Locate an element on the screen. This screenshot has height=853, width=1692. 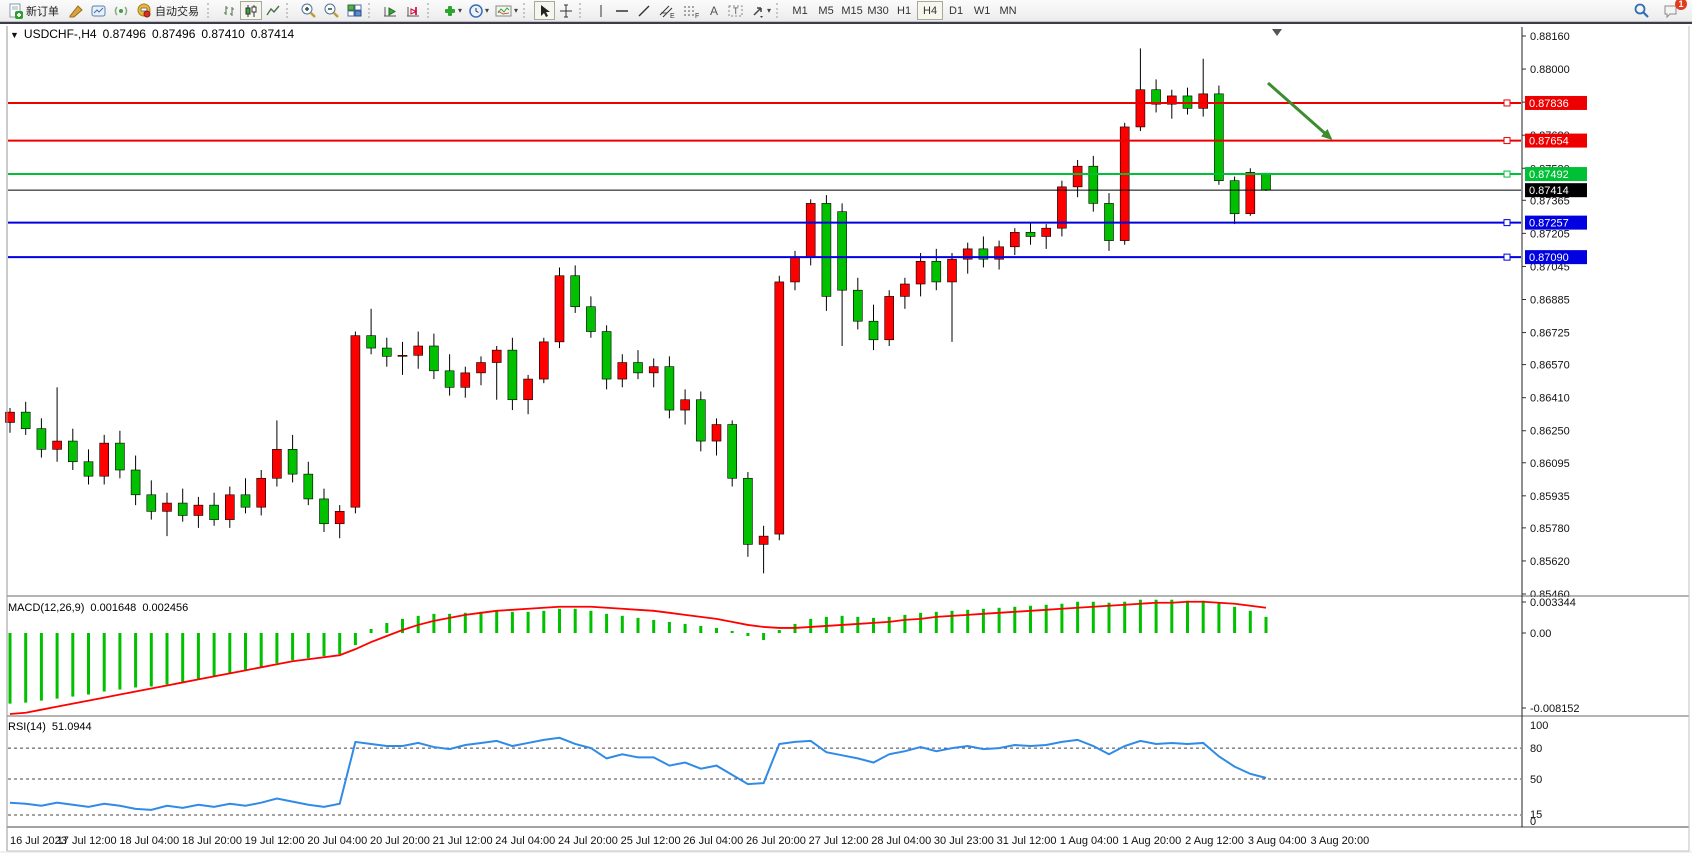
zoom-out-button is located at coordinates (331, 10).